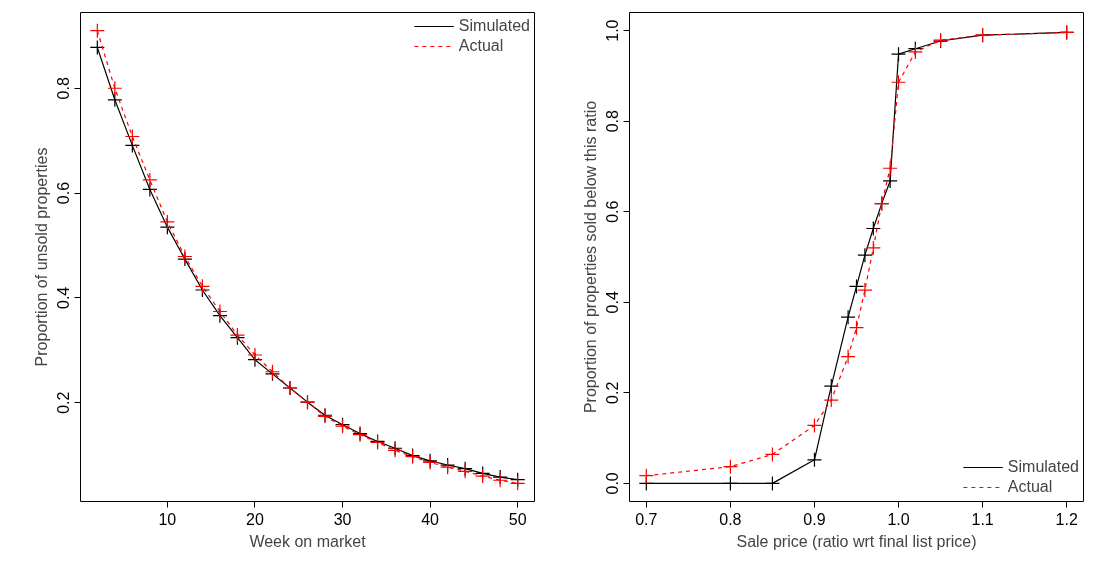  Describe the element at coordinates (255, 519) in the screenshot. I see `x-tick-label: 20` at that location.